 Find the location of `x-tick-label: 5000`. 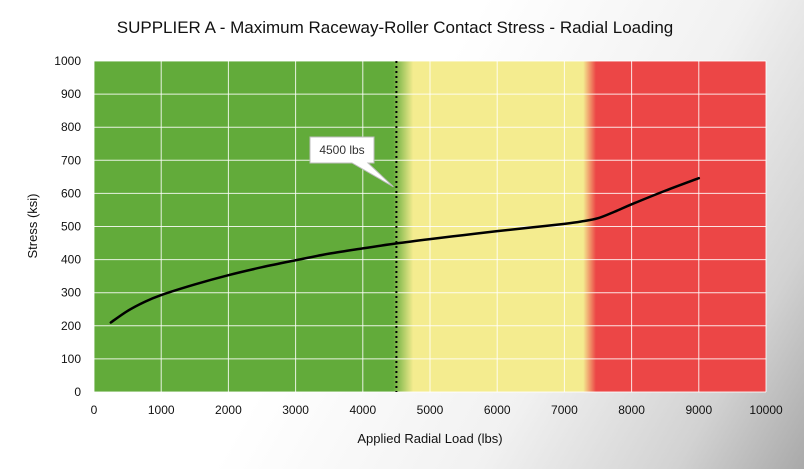

x-tick-label: 5000 is located at coordinates (430, 410).